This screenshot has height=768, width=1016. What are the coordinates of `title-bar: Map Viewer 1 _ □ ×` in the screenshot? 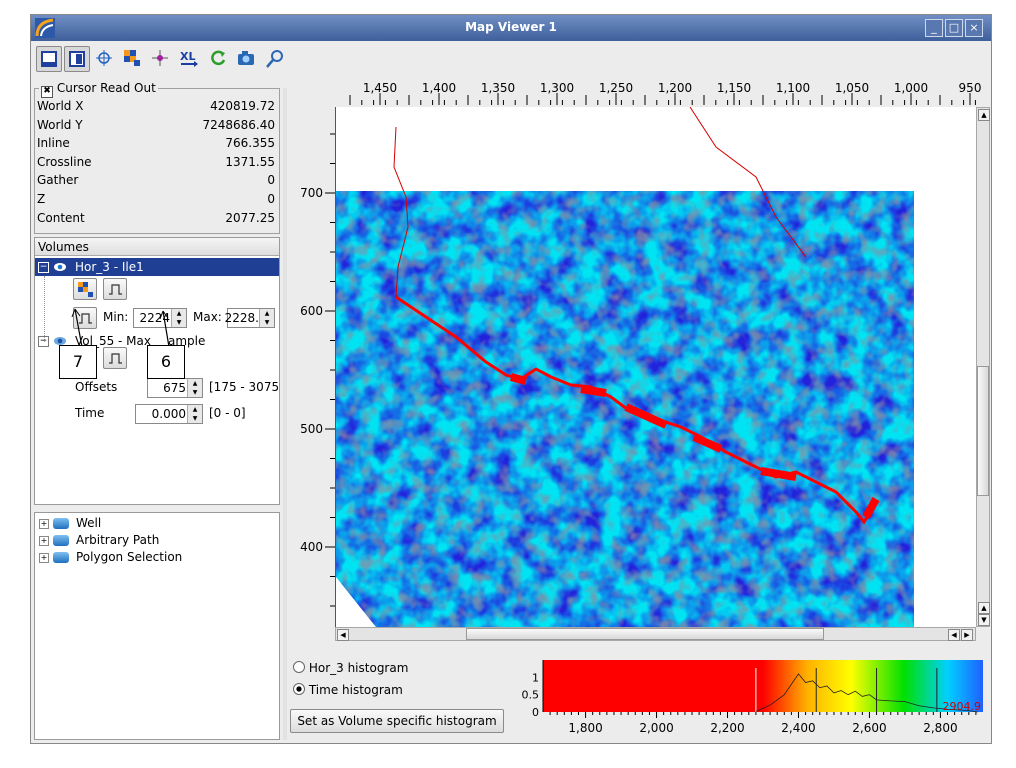 It's located at (511, 28).